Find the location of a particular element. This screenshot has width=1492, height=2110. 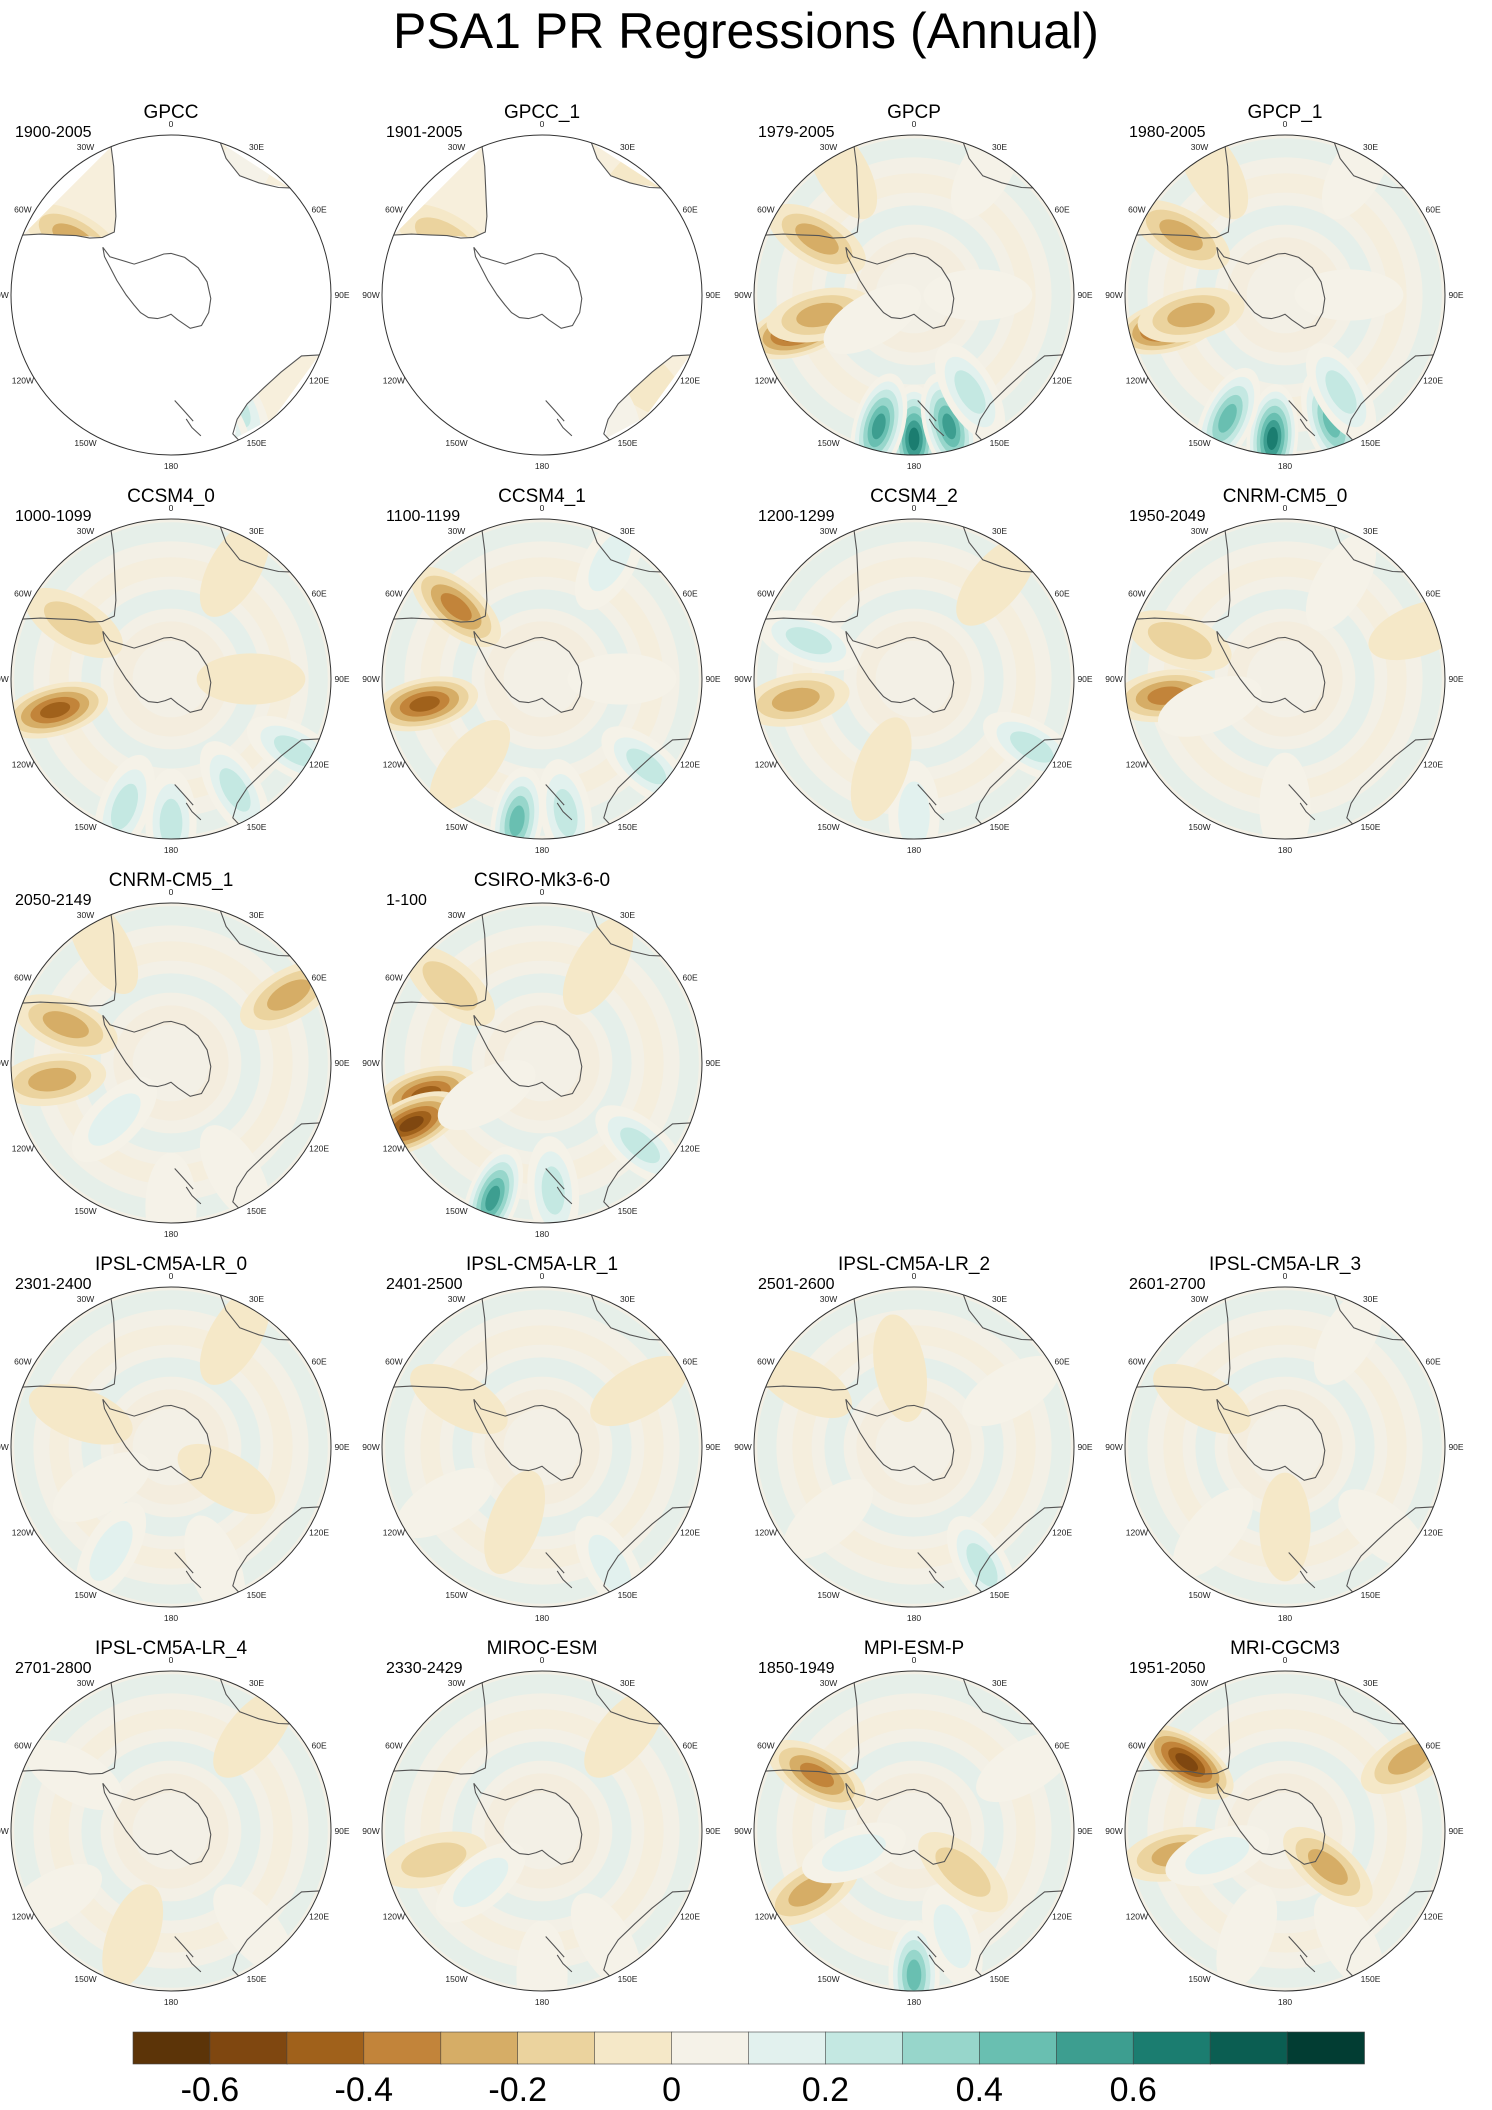

panel-period: 1950-2049 is located at coordinates (1167, 516).